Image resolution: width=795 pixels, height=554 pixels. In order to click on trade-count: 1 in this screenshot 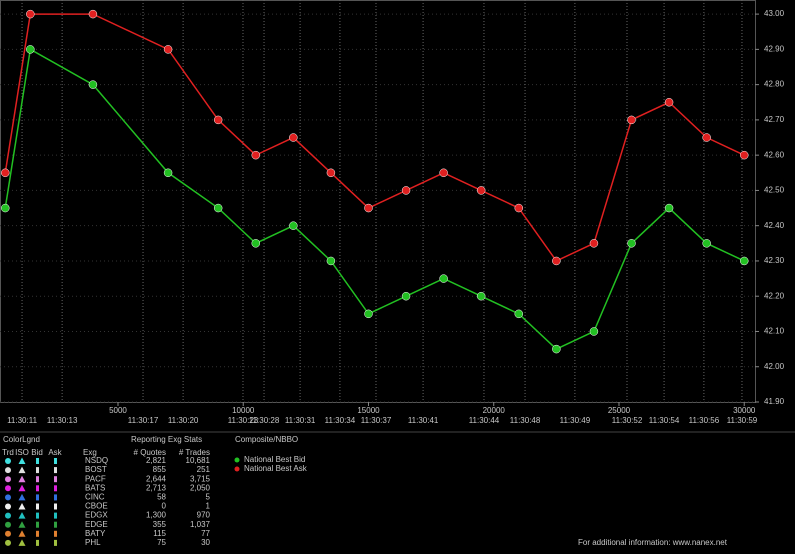, I will do `click(208, 506)`.